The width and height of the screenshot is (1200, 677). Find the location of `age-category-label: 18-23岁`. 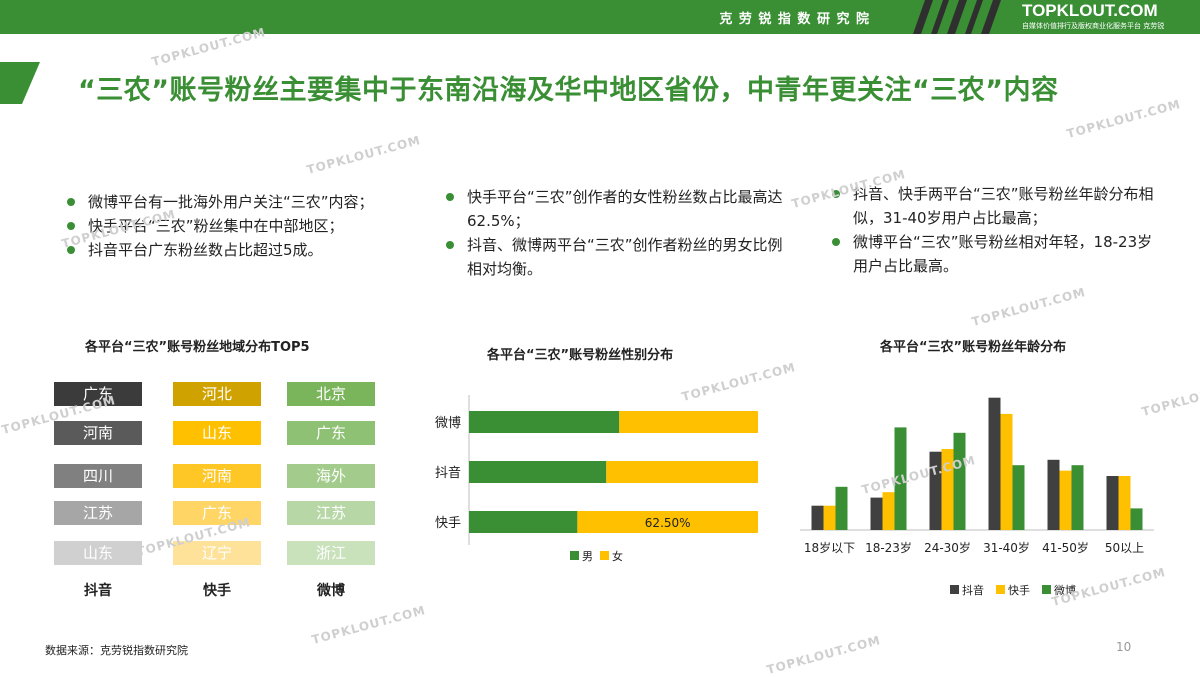

age-category-label: 18-23岁 is located at coordinates (888, 547).